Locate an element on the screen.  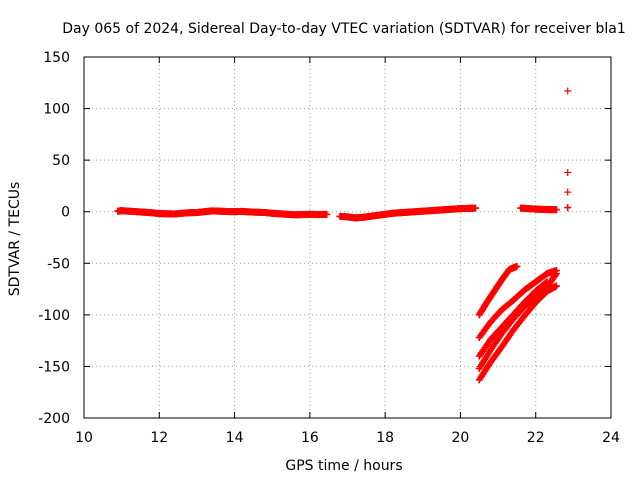
x-tick-label: 24 is located at coordinates (611, 438).